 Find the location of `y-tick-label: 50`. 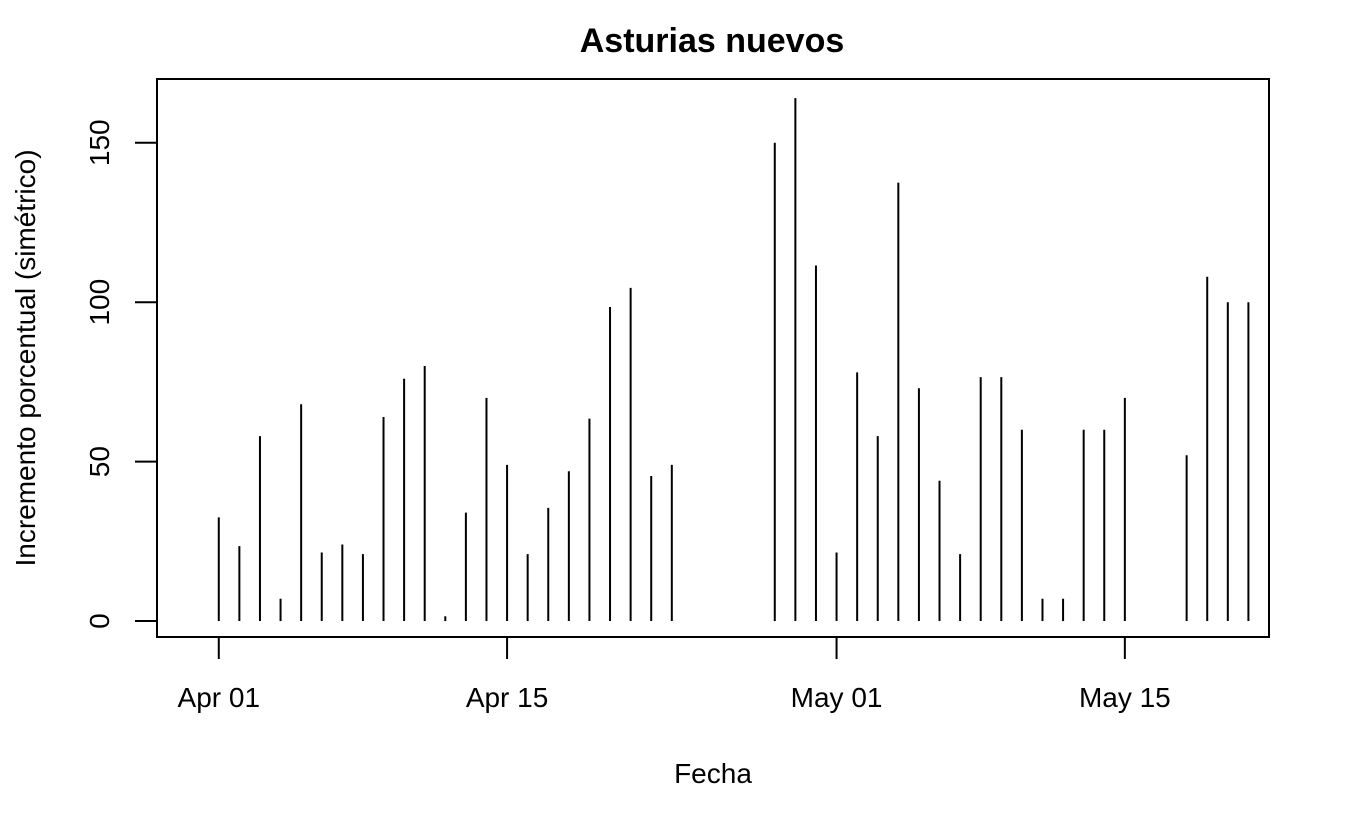

y-tick-label: 50 is located at coordinates (99, 461).